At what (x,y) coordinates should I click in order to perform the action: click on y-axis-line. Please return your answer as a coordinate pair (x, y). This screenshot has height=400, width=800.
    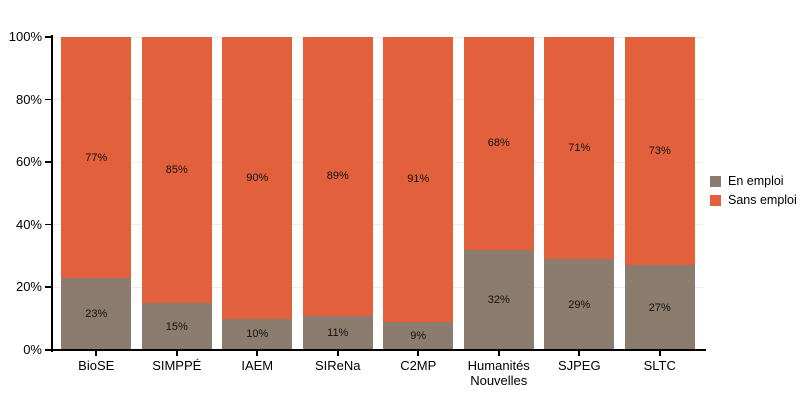
    Looking at the image, I should click on (52, 193).